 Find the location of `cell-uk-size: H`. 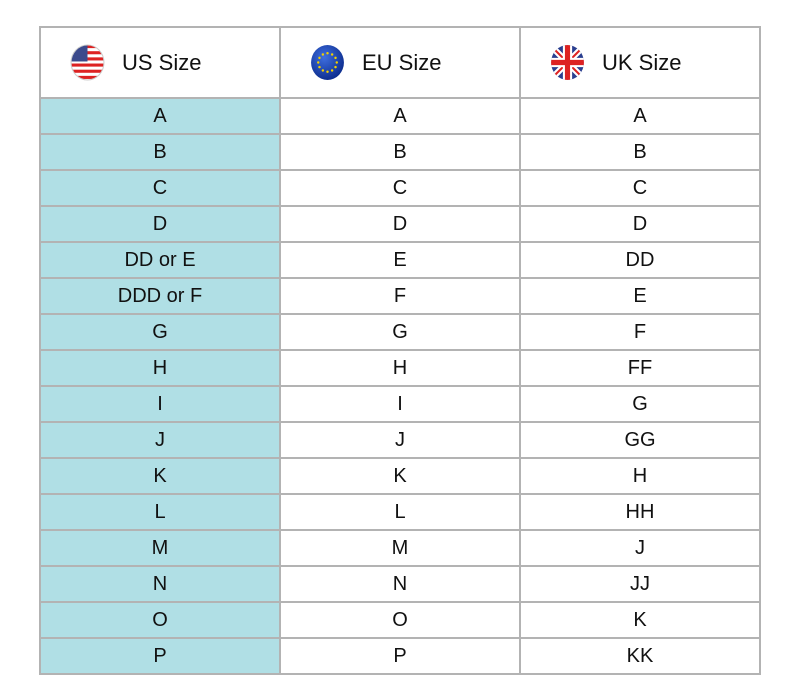

cell-uk-size: H is located at coordinates (640, 476).